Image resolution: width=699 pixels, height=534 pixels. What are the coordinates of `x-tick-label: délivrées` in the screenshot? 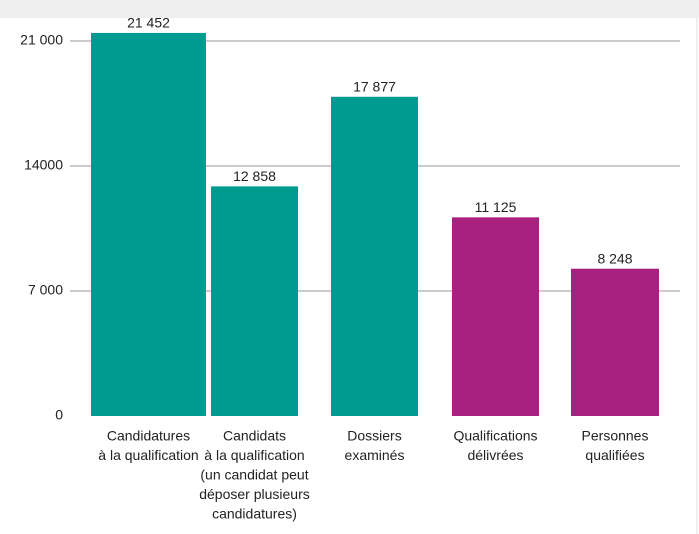 It's located at (495, 455).